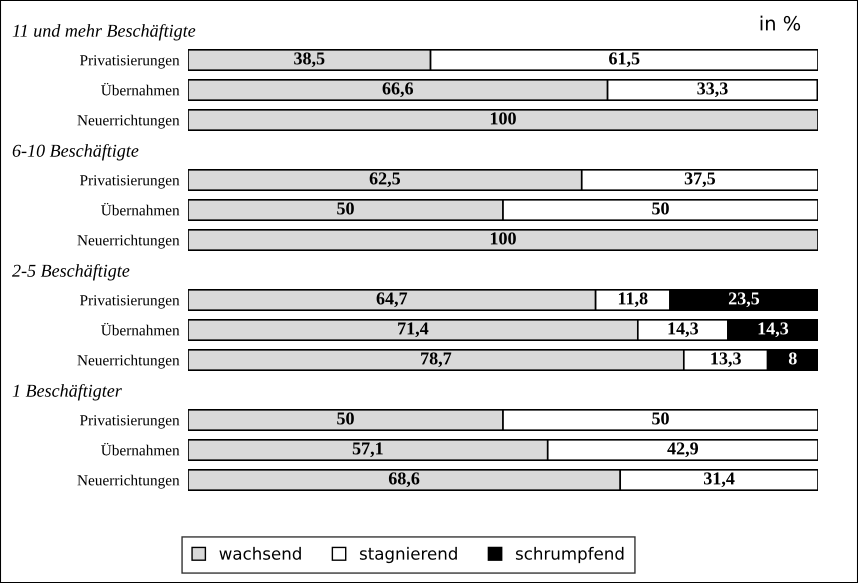 The width and height of the screenshot is (858, 583). I want to click on data-label: 78,7, so click(436, 360).